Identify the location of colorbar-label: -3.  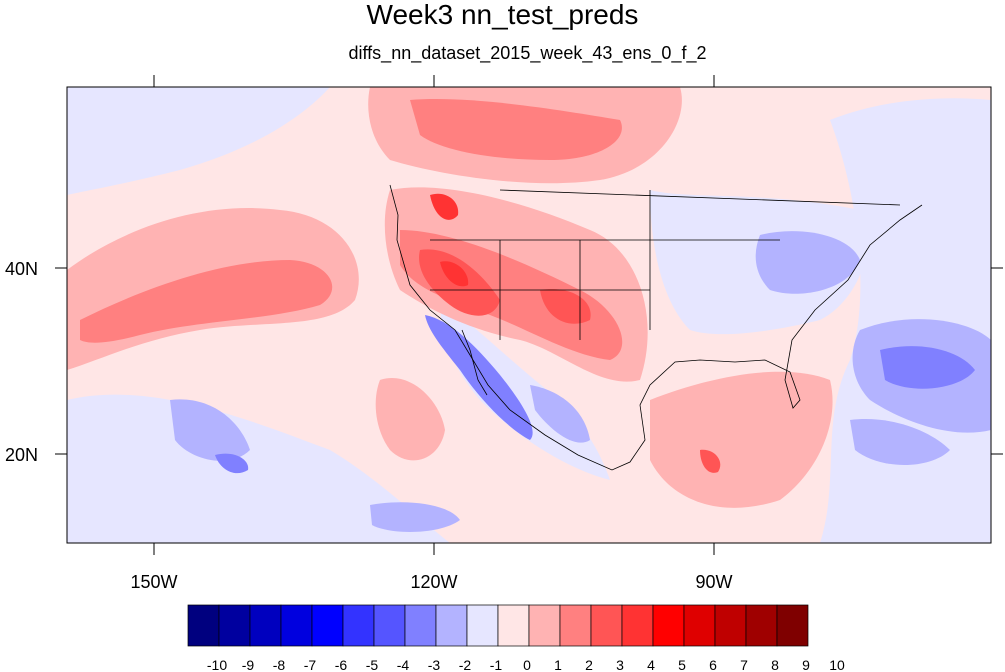
(434, 664).